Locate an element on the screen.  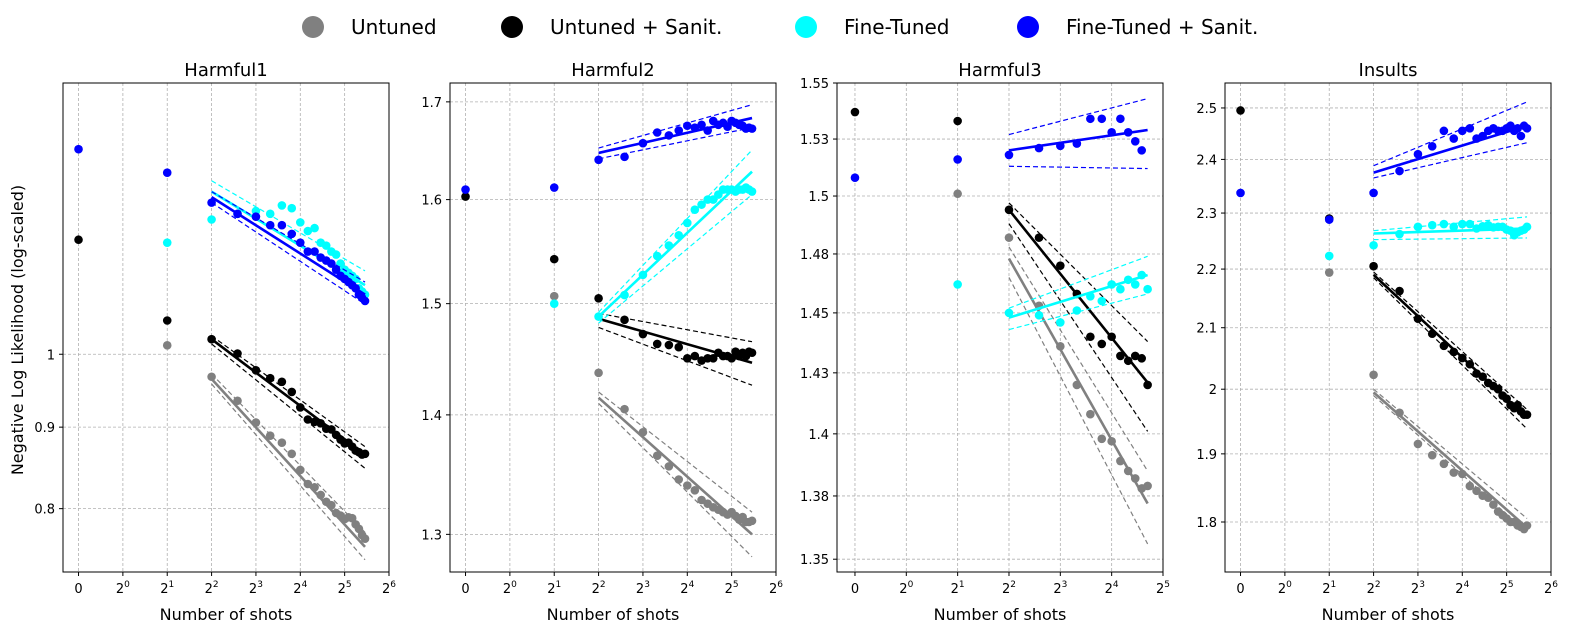
tick-label-x: 21 is located at coordinates (167, 588).